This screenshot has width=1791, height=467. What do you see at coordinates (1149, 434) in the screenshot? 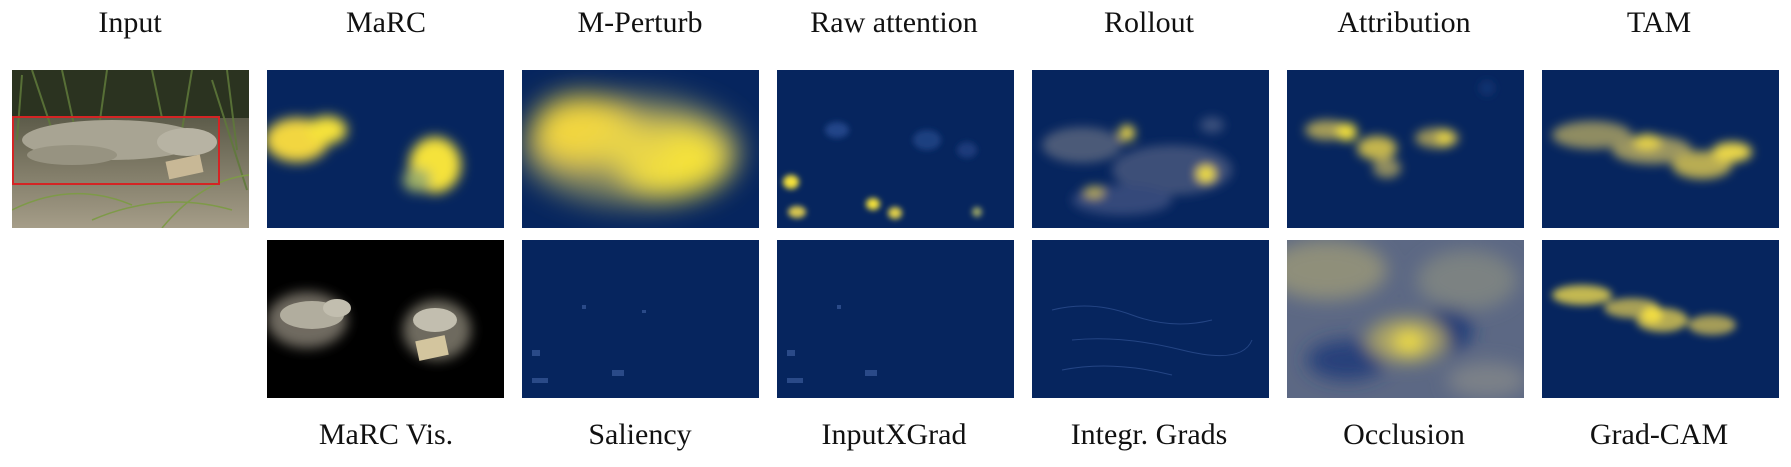
I see `label-integrated-gradients: Integr. Grads` at bounding box center [1149, 434].